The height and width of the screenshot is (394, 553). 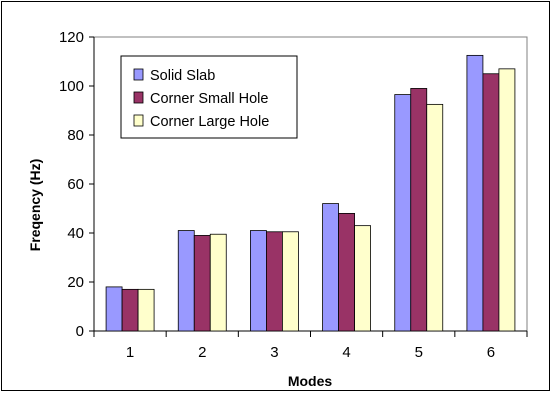 What do you see at coordinates (75, 233) in the screenshot?
I see `y-tick-label: 40` at bounding box center [75, 233].